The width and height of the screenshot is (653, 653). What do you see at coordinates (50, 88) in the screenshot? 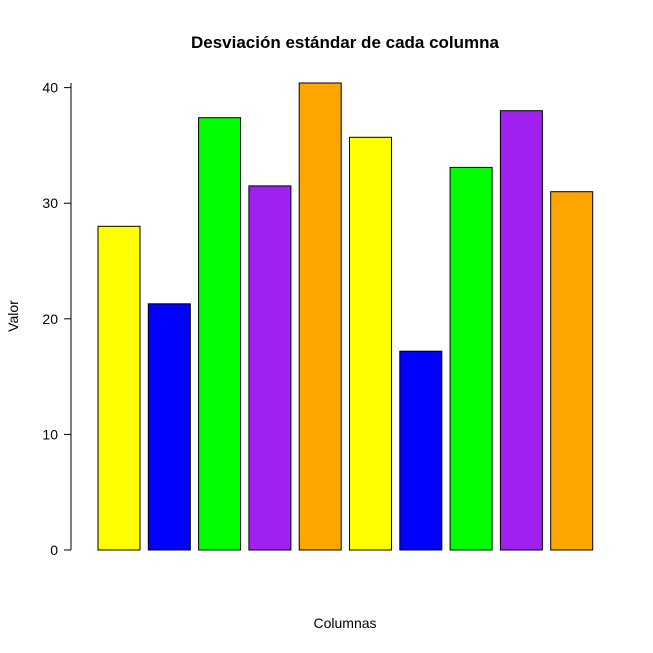
I see `y-tick-label: 40` at bounding box center [50, 88].